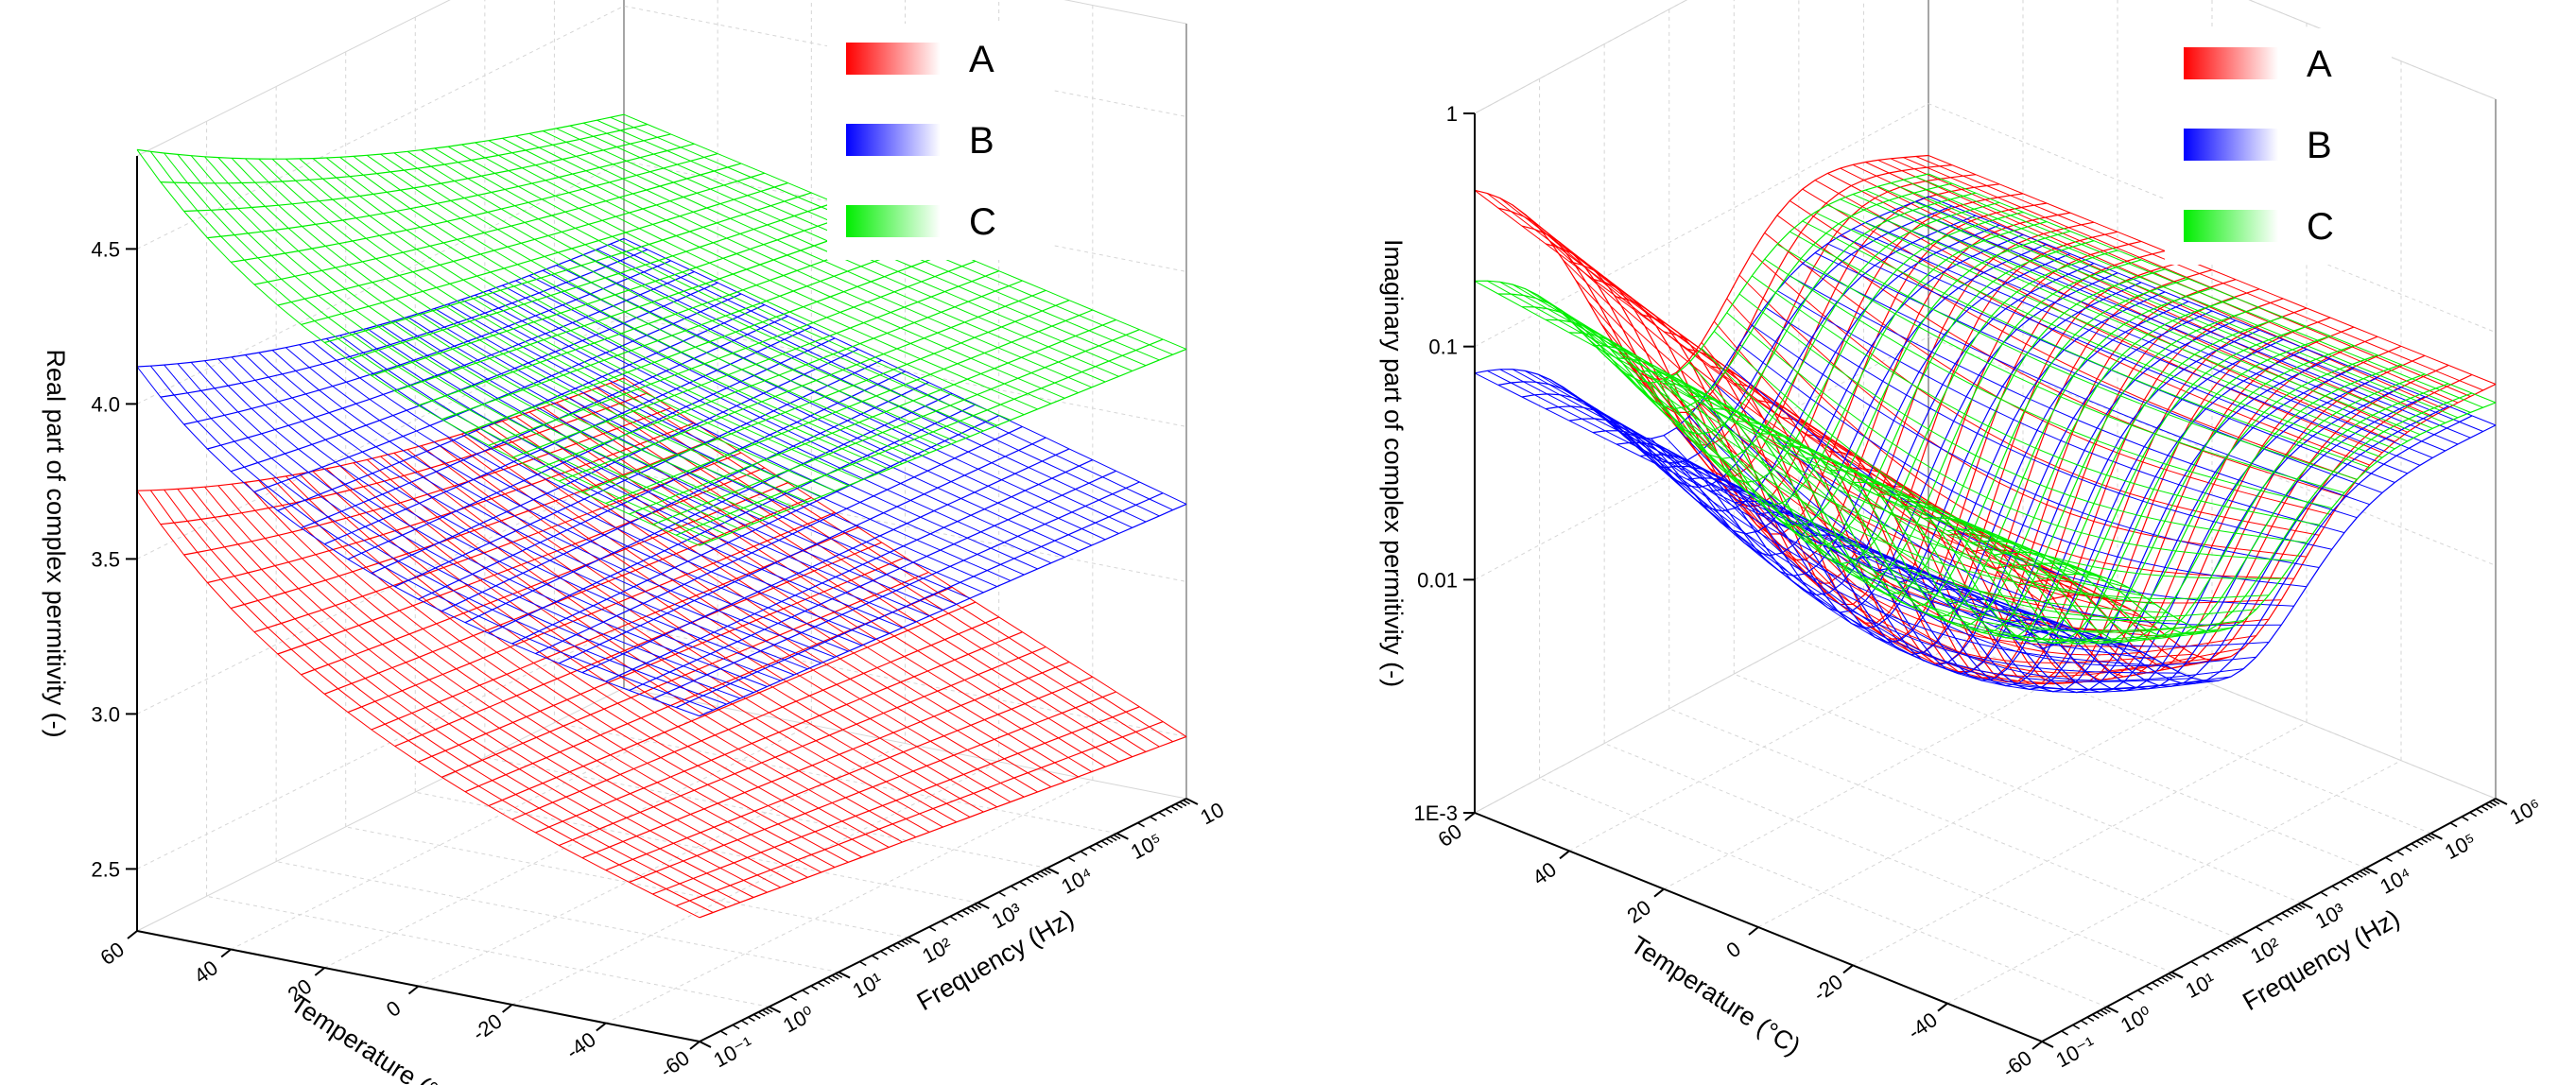 Image resolution: width=2576 pixels, height=1085 pixels. What do you see at coordinates (868, 985) in the screenshot?
I see `frequency-tick-label-2: 10¹` at bounding box center [868, 985].